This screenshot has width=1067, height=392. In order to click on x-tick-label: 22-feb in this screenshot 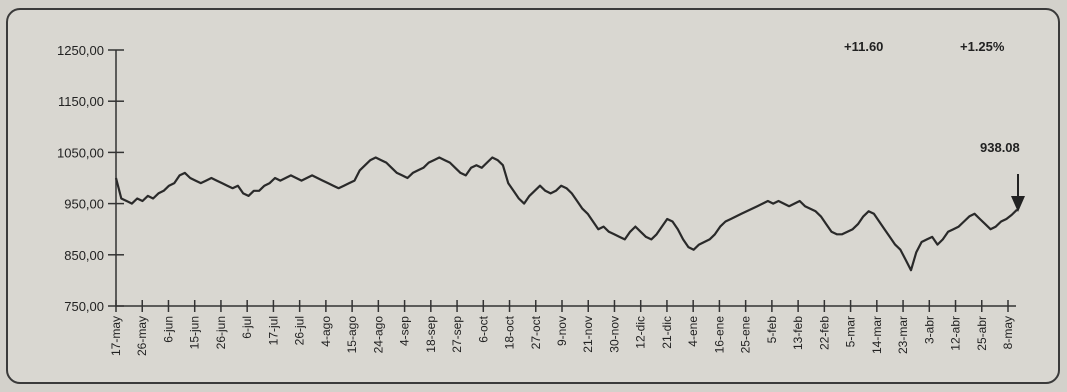, I will do `click(824, 333)`.